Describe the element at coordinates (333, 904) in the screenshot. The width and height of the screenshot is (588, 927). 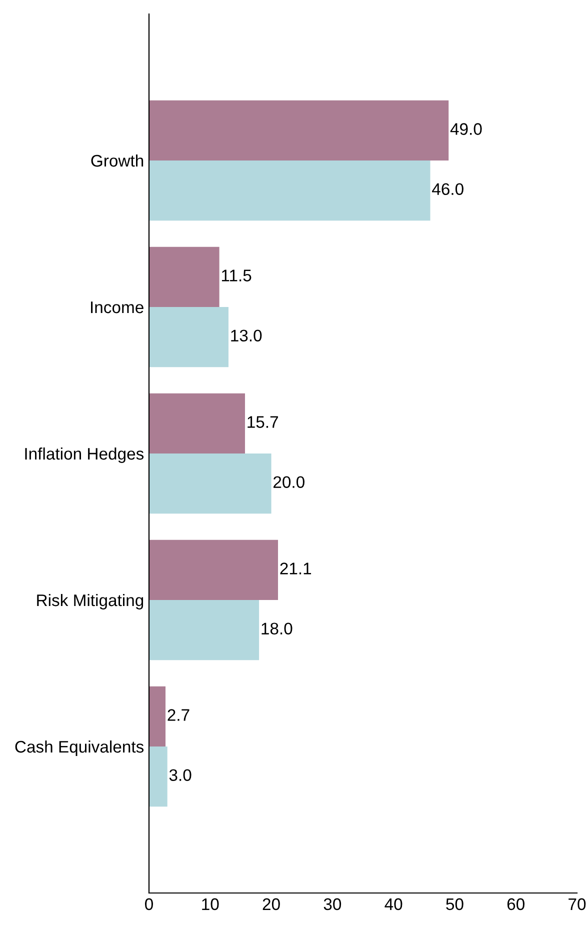
I see `x-tick-label: 30` at that location.